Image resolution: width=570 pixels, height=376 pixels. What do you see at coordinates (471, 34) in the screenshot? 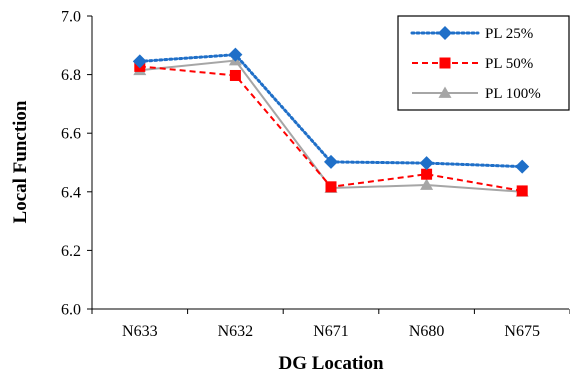
I see `legend-item: PL 25%` at bounding box center [471, 34].